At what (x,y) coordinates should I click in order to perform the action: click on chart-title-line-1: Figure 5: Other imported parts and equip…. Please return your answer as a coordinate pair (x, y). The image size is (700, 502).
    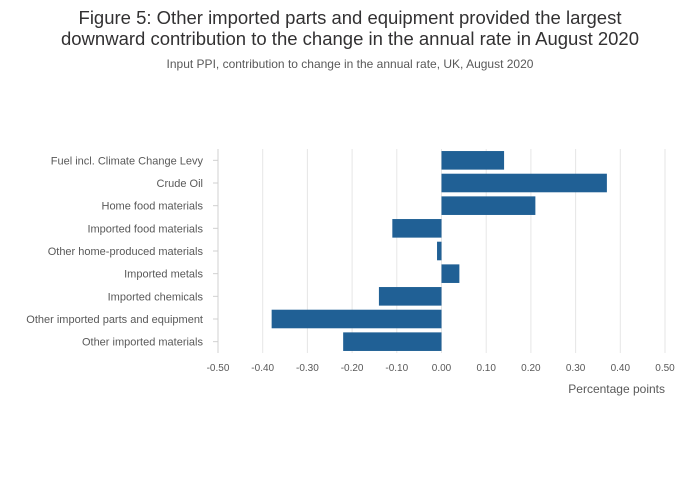
    Looking at the image, I should click on (350, 17).